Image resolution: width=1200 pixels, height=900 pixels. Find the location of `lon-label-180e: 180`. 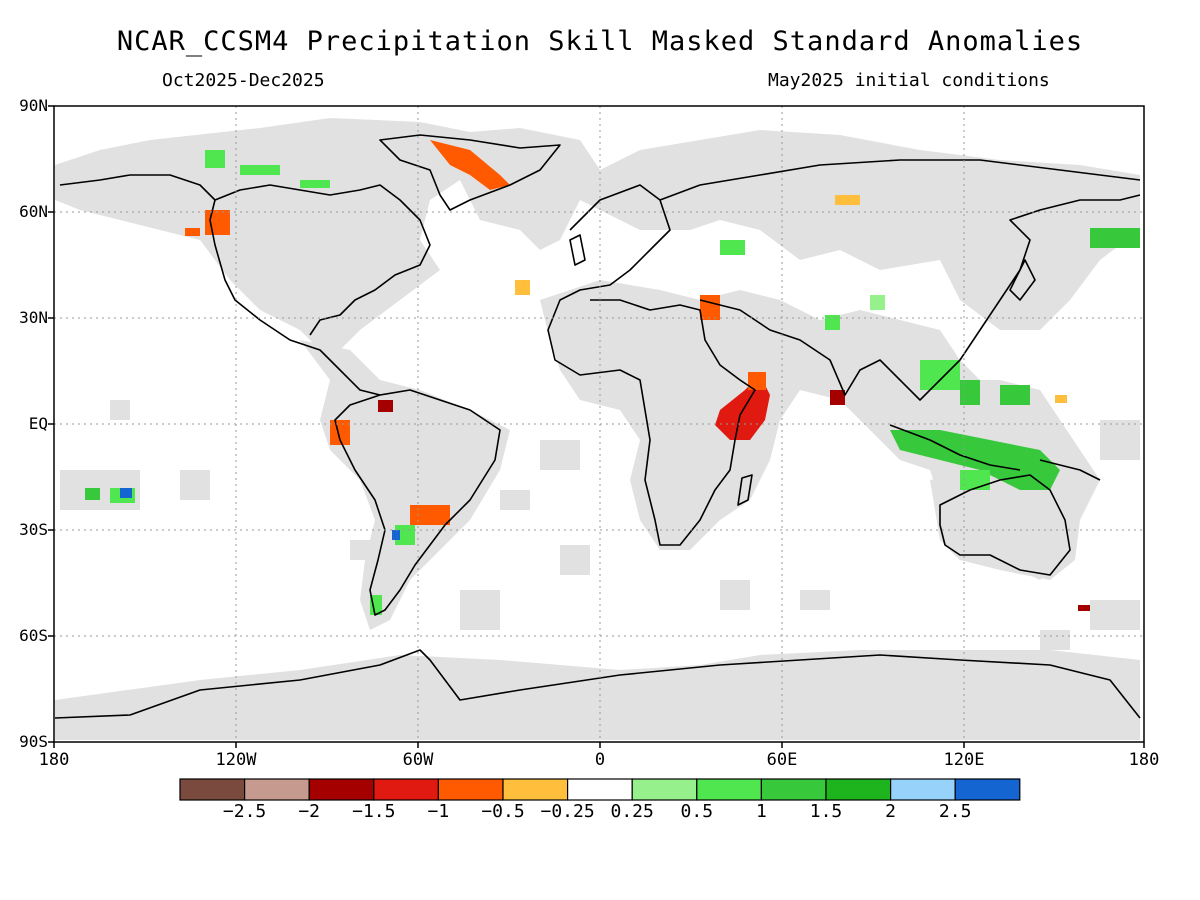

lon-label-180e: 180 is located at coordinates (1144, 760).